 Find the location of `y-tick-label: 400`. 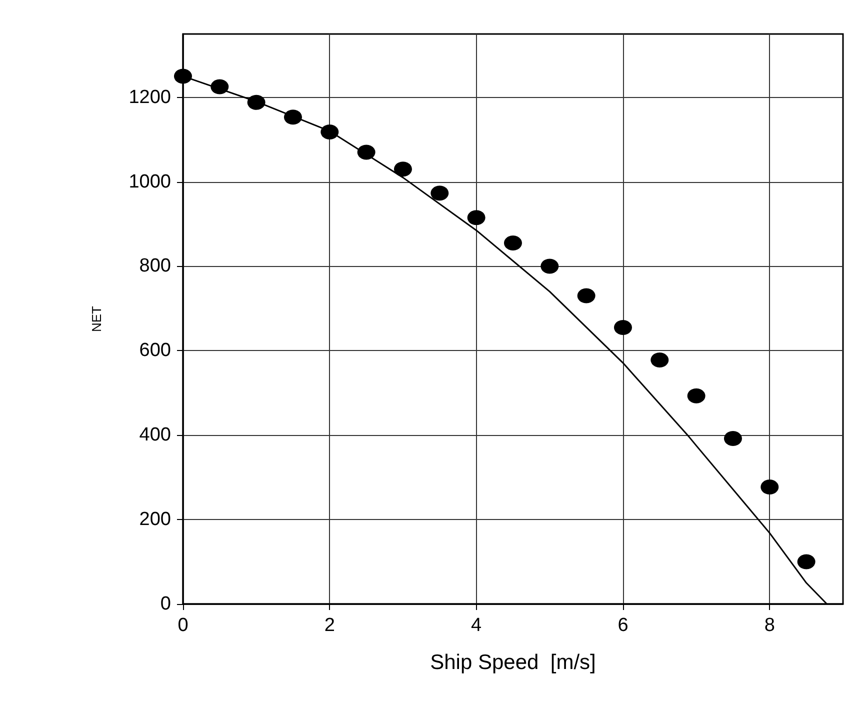

y-tick-label: 400 is located at coordinates (155, 435).